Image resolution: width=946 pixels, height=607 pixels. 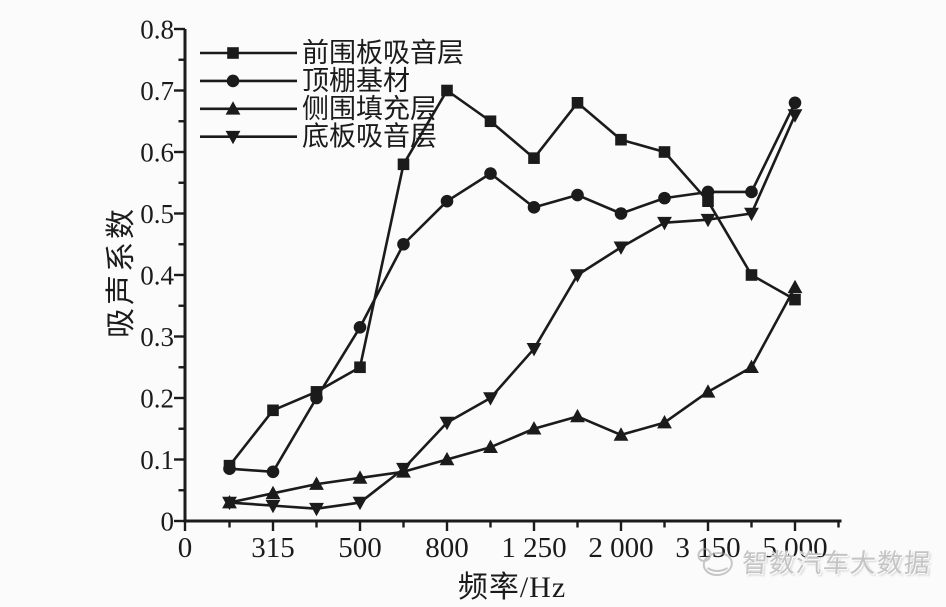 I want to click on x-tick-label: 5 000, so click(x=794, y=548).